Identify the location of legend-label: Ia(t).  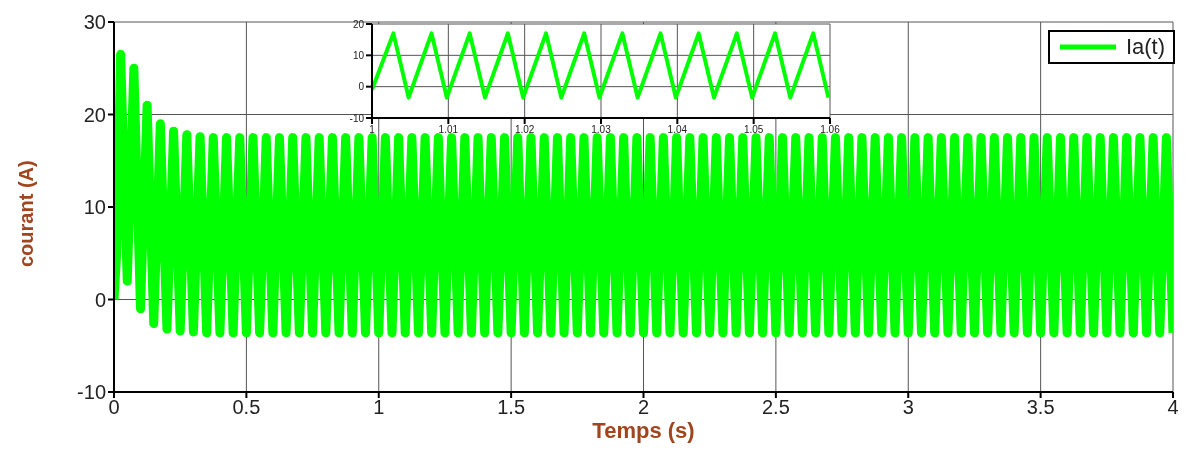
(1145, 47).